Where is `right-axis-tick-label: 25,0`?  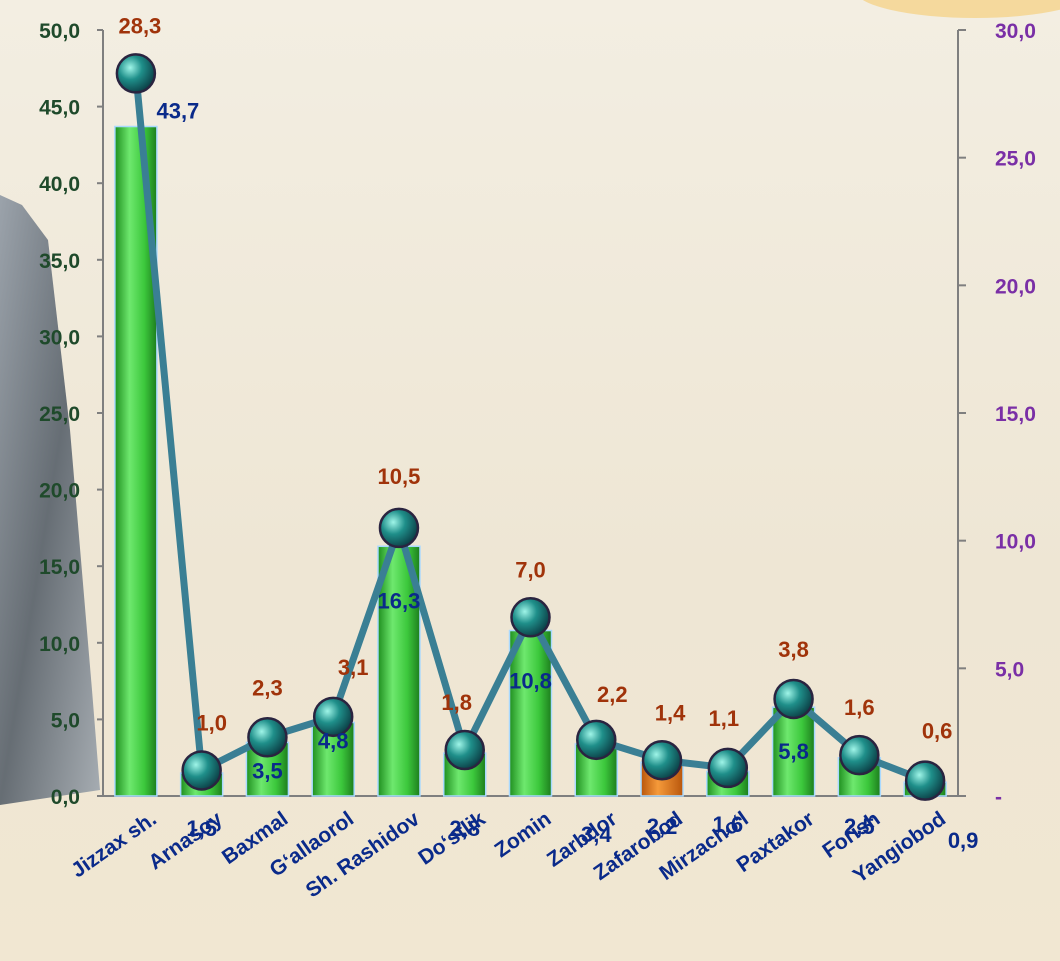
right-axis-tick-label: 25,0 is located at coordinates (1015, 159).